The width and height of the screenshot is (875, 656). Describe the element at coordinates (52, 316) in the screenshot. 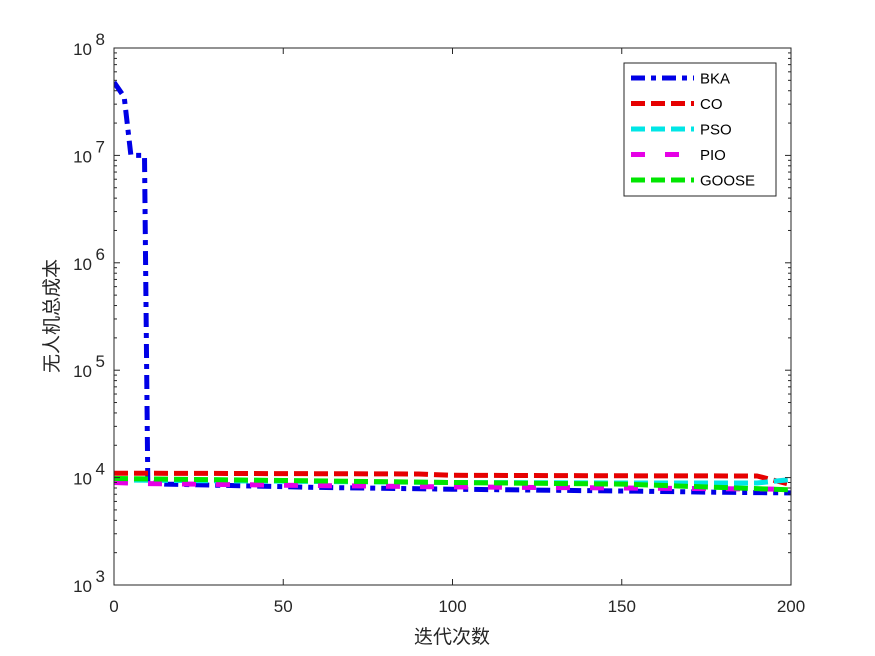

I see `y-axis-label: 无人机总成本` at that location.